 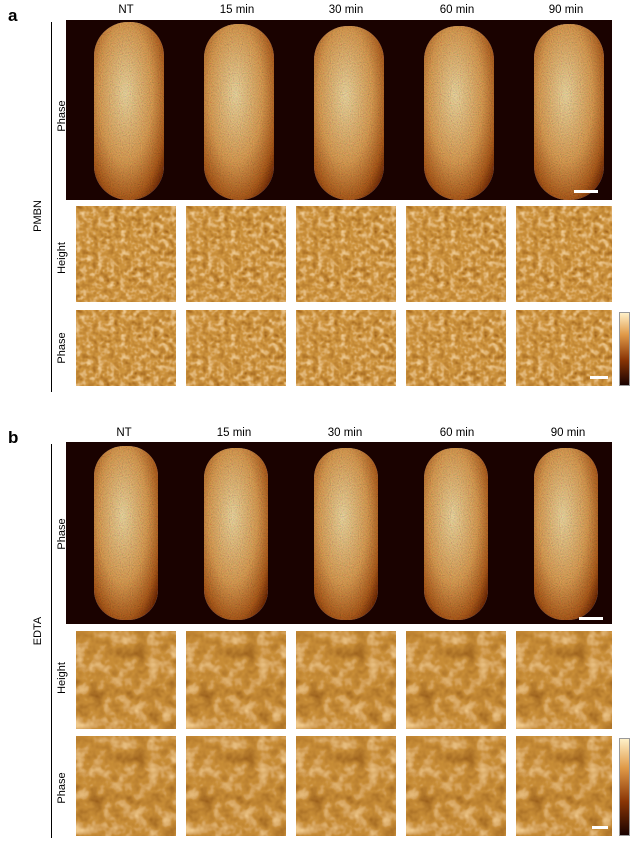 What do you see at coordinates (624, 787) in the screenshot?
I see `colorbar-b` at bounding box center [624, 787].